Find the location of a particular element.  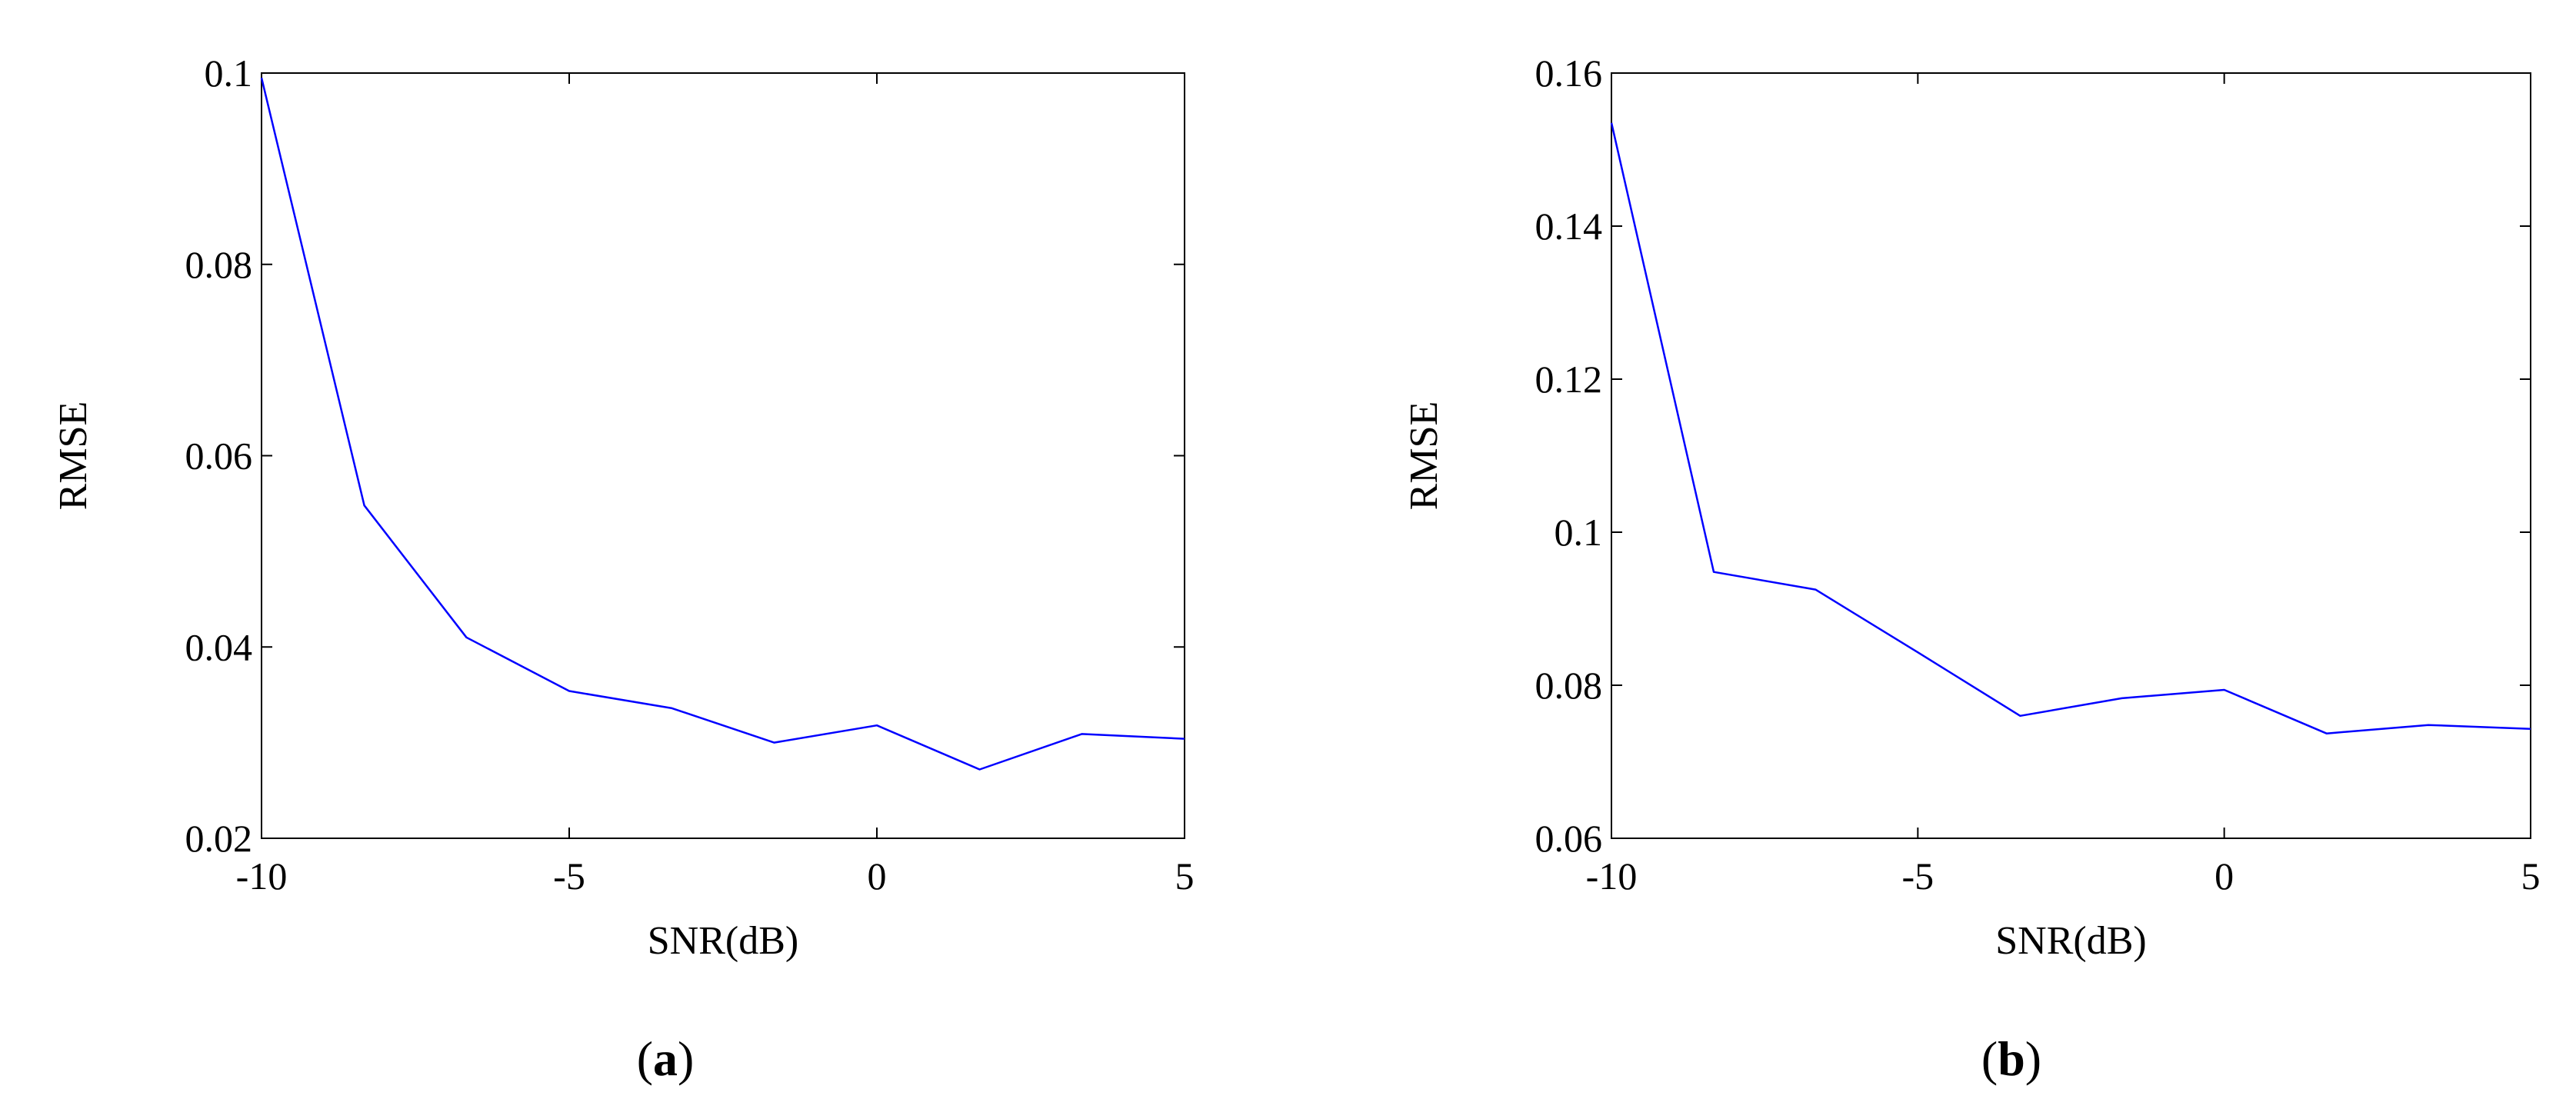

y-tick-label: 0.14 is located at coordinates (1569, 227).